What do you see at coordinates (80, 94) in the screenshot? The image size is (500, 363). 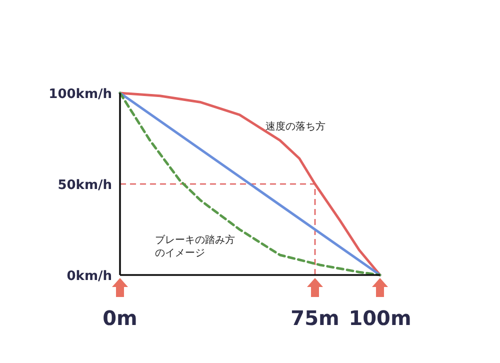 I see `y-tick-label: 100km/h` at bounding box center [80, 94].